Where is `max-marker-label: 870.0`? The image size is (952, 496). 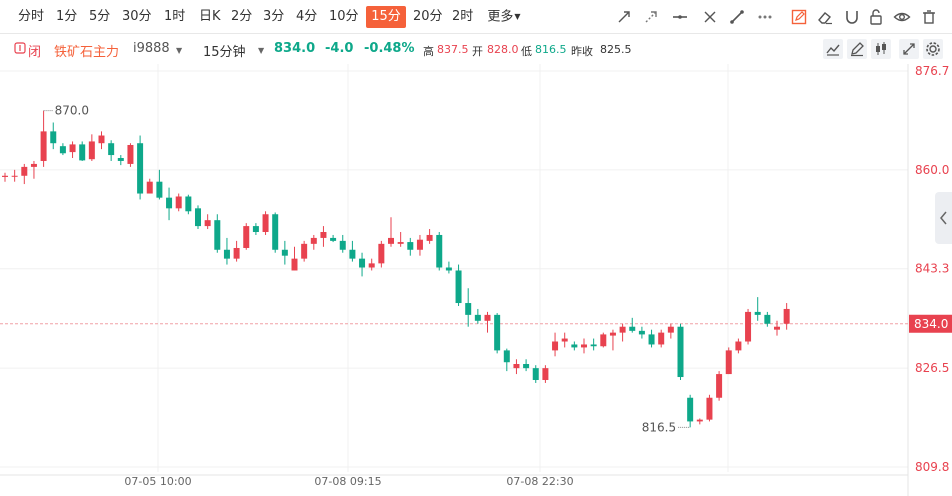
max-marker-label: 870.0 is located at coordinates (72, 111).